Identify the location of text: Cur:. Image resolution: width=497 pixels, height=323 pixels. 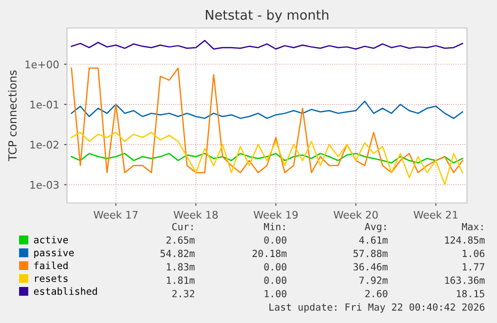
(182, 226).